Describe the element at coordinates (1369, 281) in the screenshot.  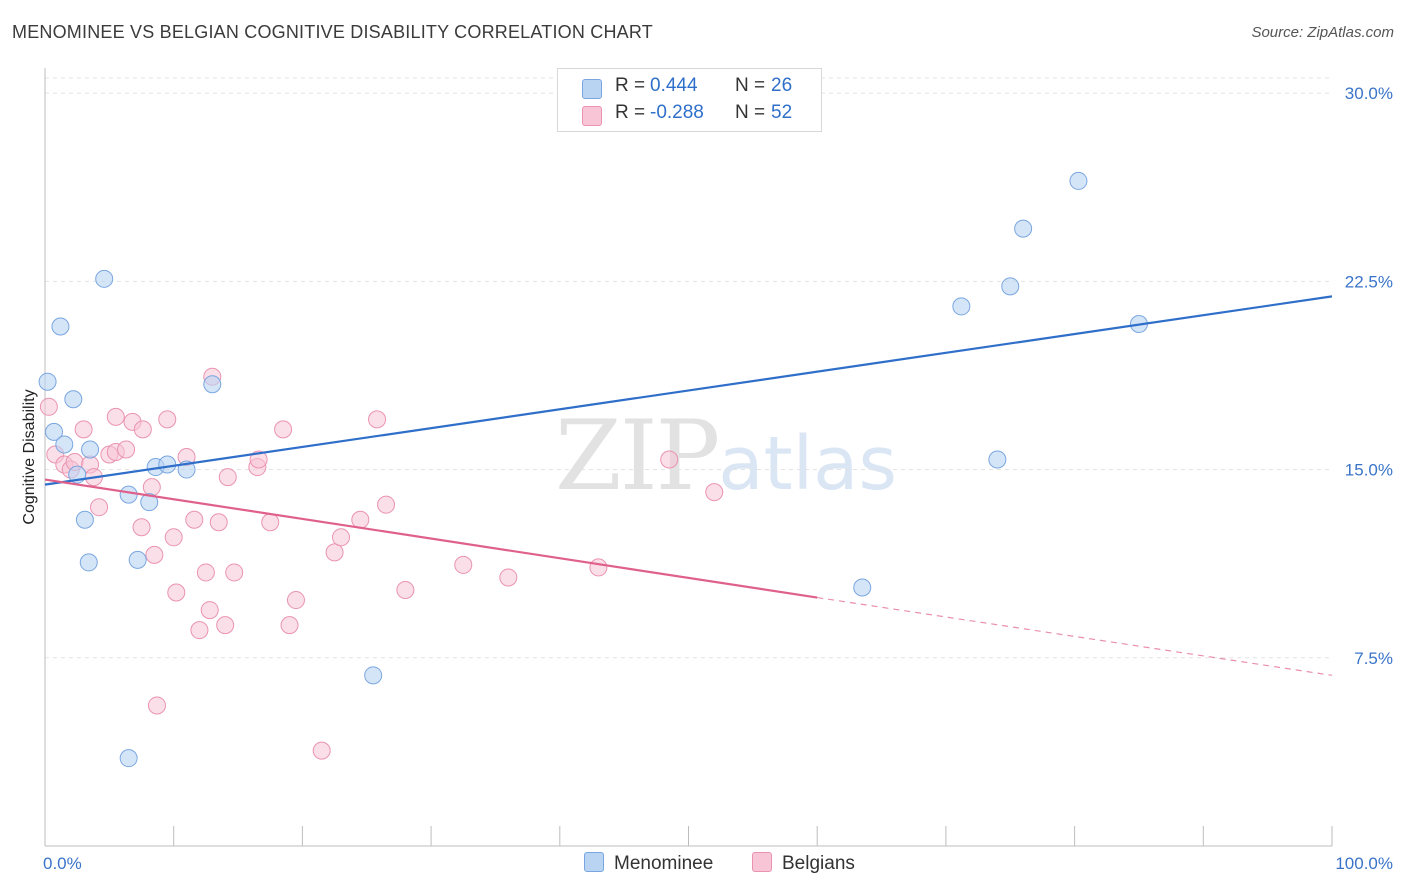
I see `y-tick-label: 22.5%` at that location.